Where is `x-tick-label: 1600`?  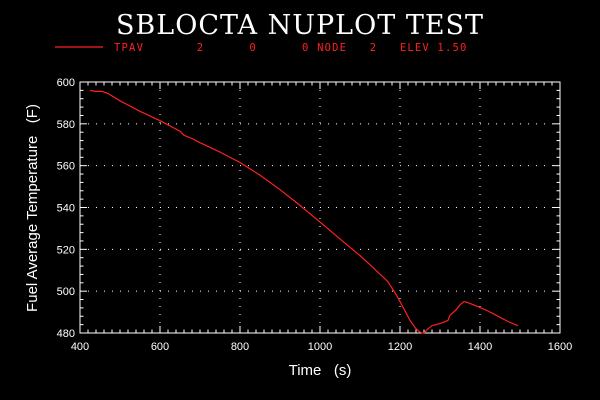 x-tick-label: 1600 is located at coordinates (560, 347).